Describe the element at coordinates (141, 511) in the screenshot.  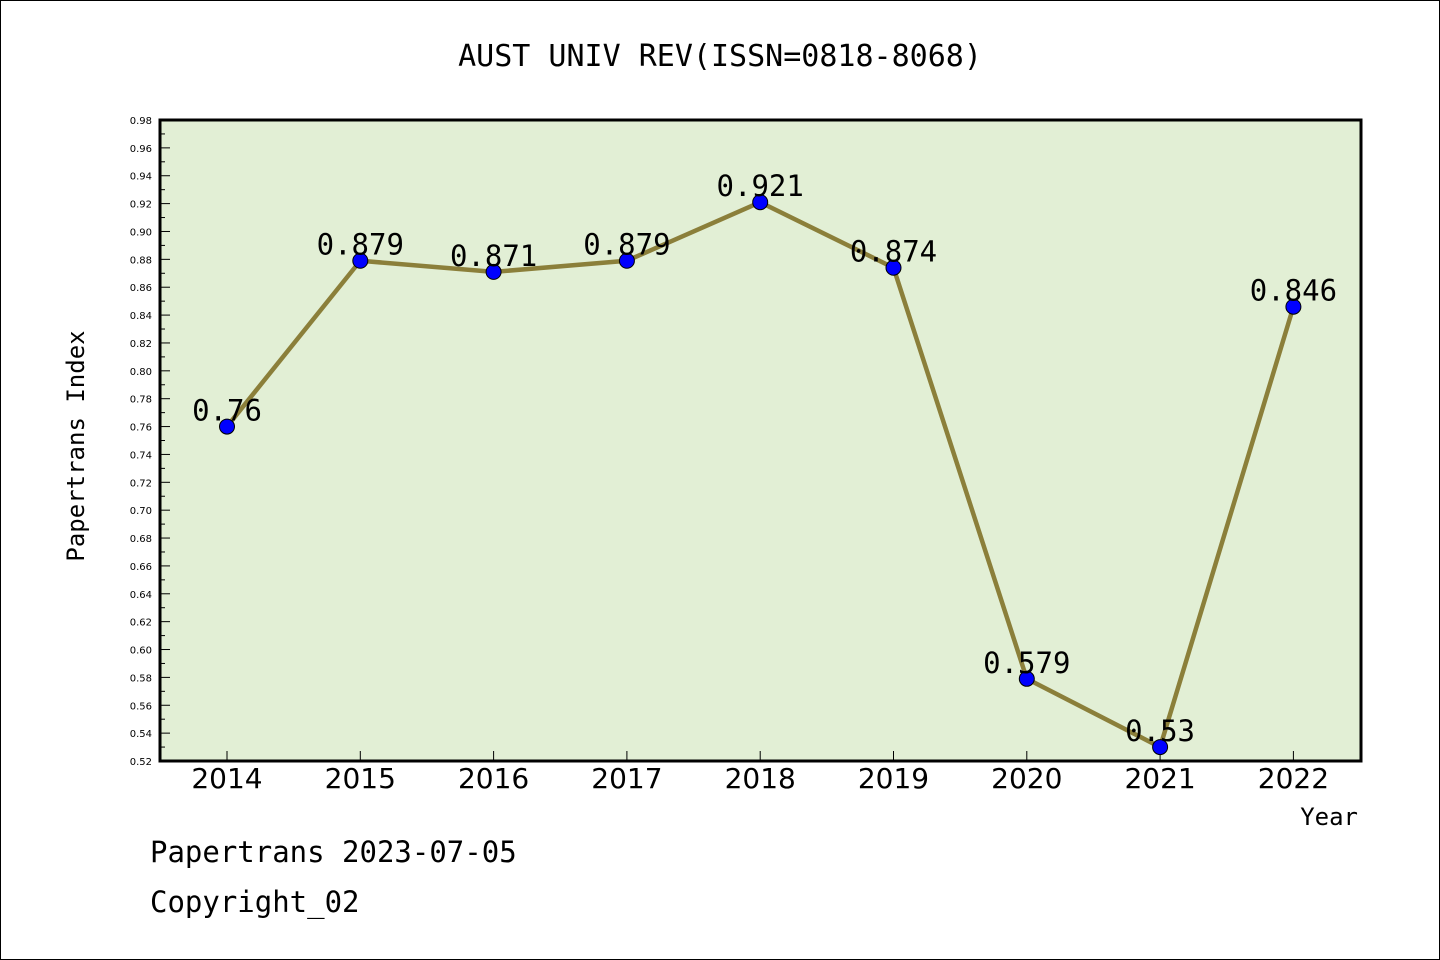
I see `y-tick-label: 0.70` at that location.